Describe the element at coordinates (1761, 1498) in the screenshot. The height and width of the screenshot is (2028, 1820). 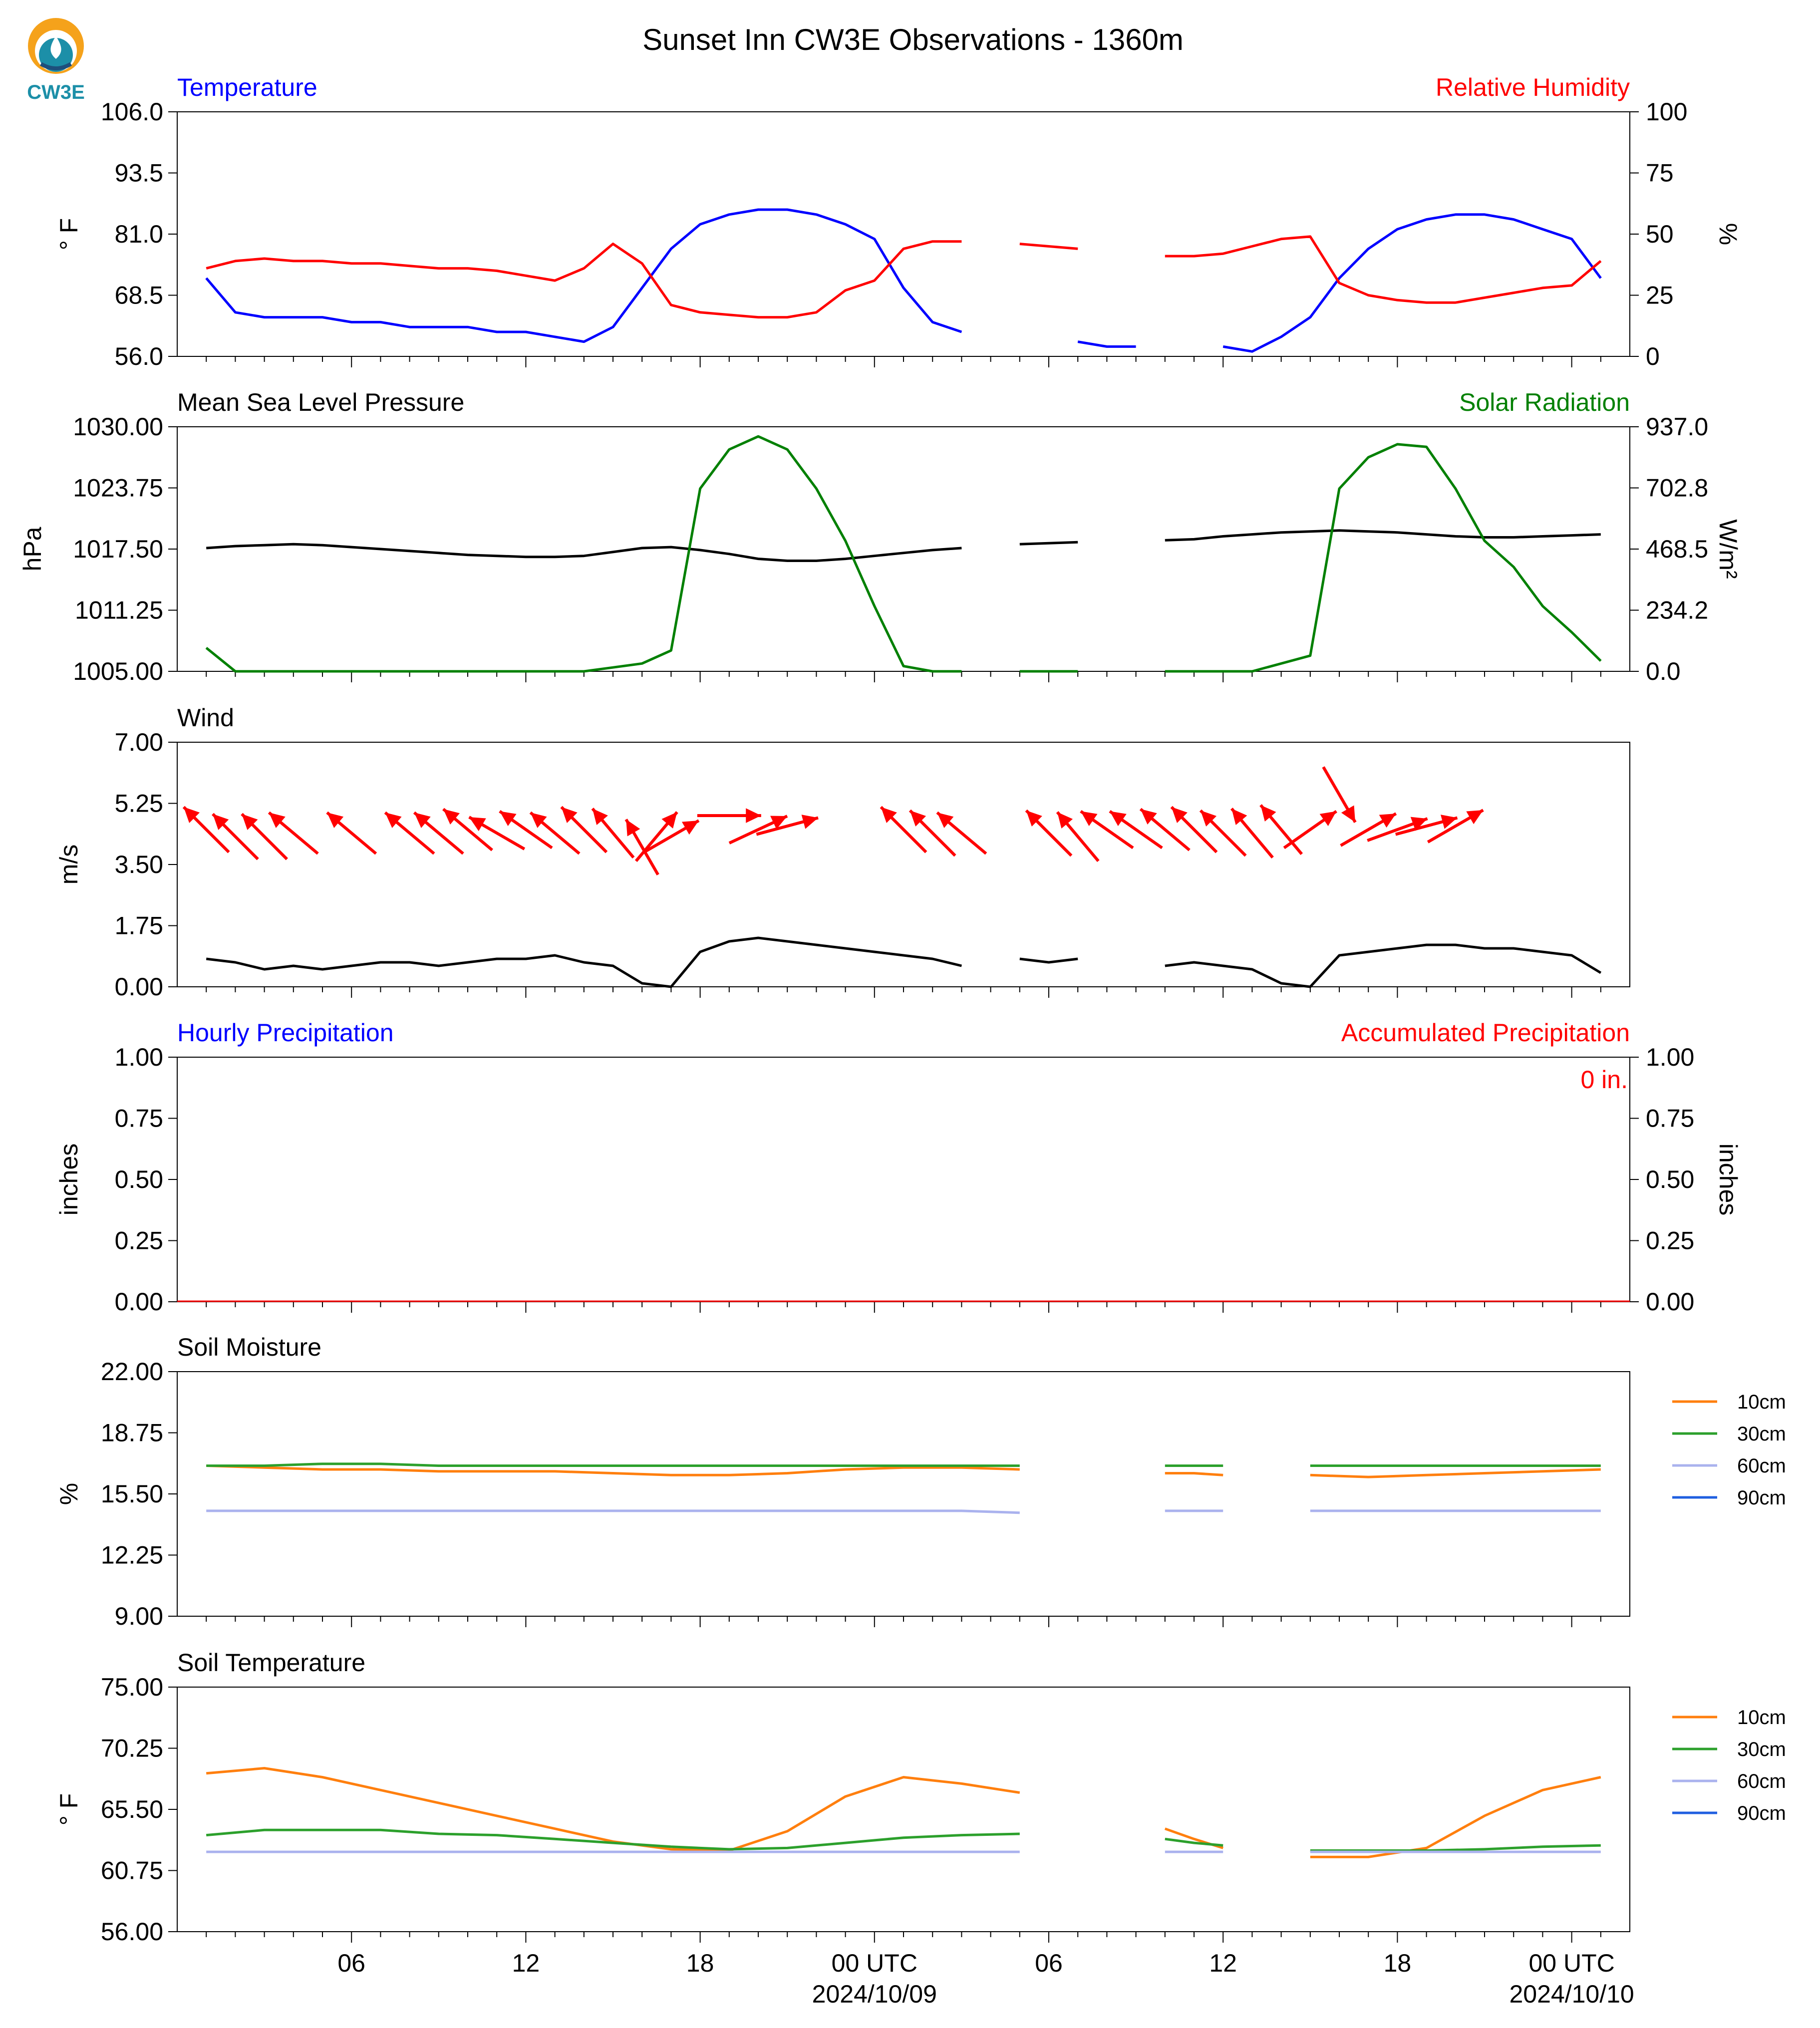
I see `legend-label: 90cm` at that location.